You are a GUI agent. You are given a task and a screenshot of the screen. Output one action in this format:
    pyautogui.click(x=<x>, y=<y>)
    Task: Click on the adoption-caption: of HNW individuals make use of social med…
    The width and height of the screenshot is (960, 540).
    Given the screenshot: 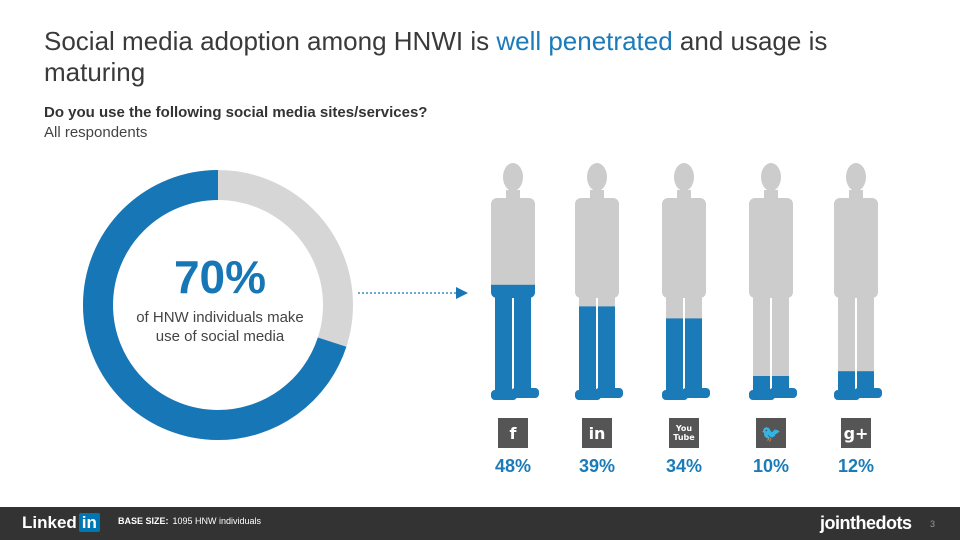 What is the action you would take?
    pyautogui.click(x=220, y=327)
    